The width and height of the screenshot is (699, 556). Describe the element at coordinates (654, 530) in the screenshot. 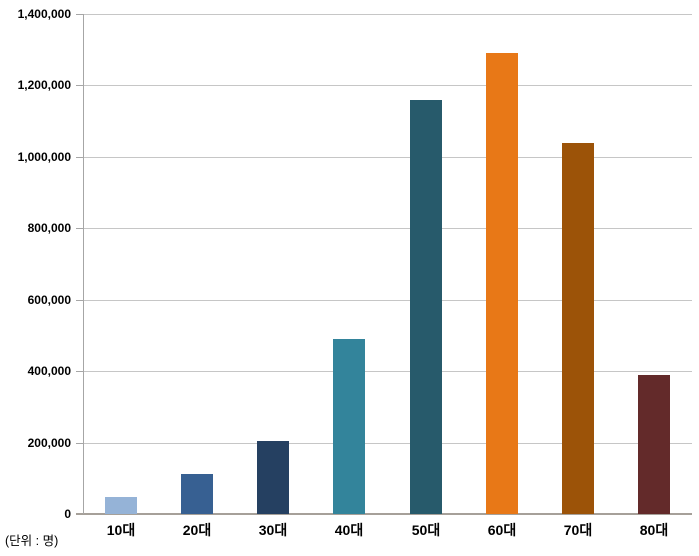

I see `x-tick-label: 80대` at that location.